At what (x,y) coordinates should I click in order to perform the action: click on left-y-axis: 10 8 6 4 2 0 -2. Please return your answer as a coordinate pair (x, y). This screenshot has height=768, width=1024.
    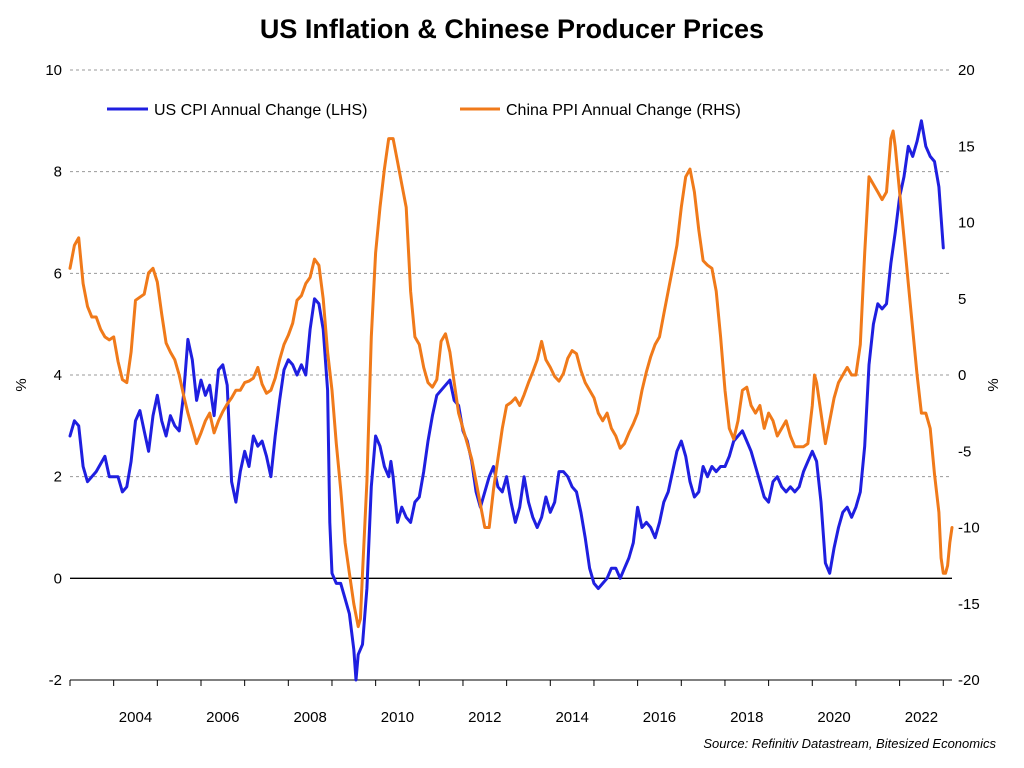
    Looking at the image, I should click on (53, 375).